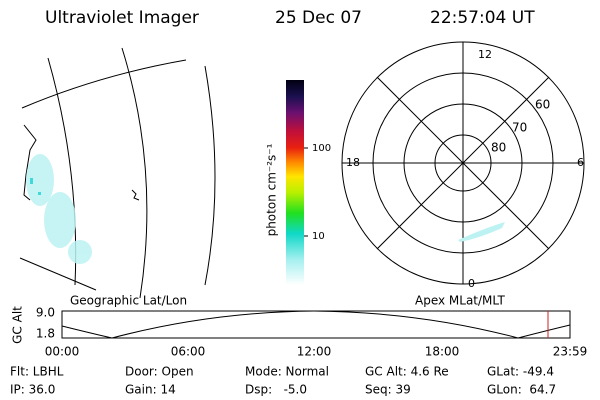 The image size is (600, 400). Describe the element at coordinates (388, 390) in the screenshot. I see `info-field: Seq: 39` at that location.